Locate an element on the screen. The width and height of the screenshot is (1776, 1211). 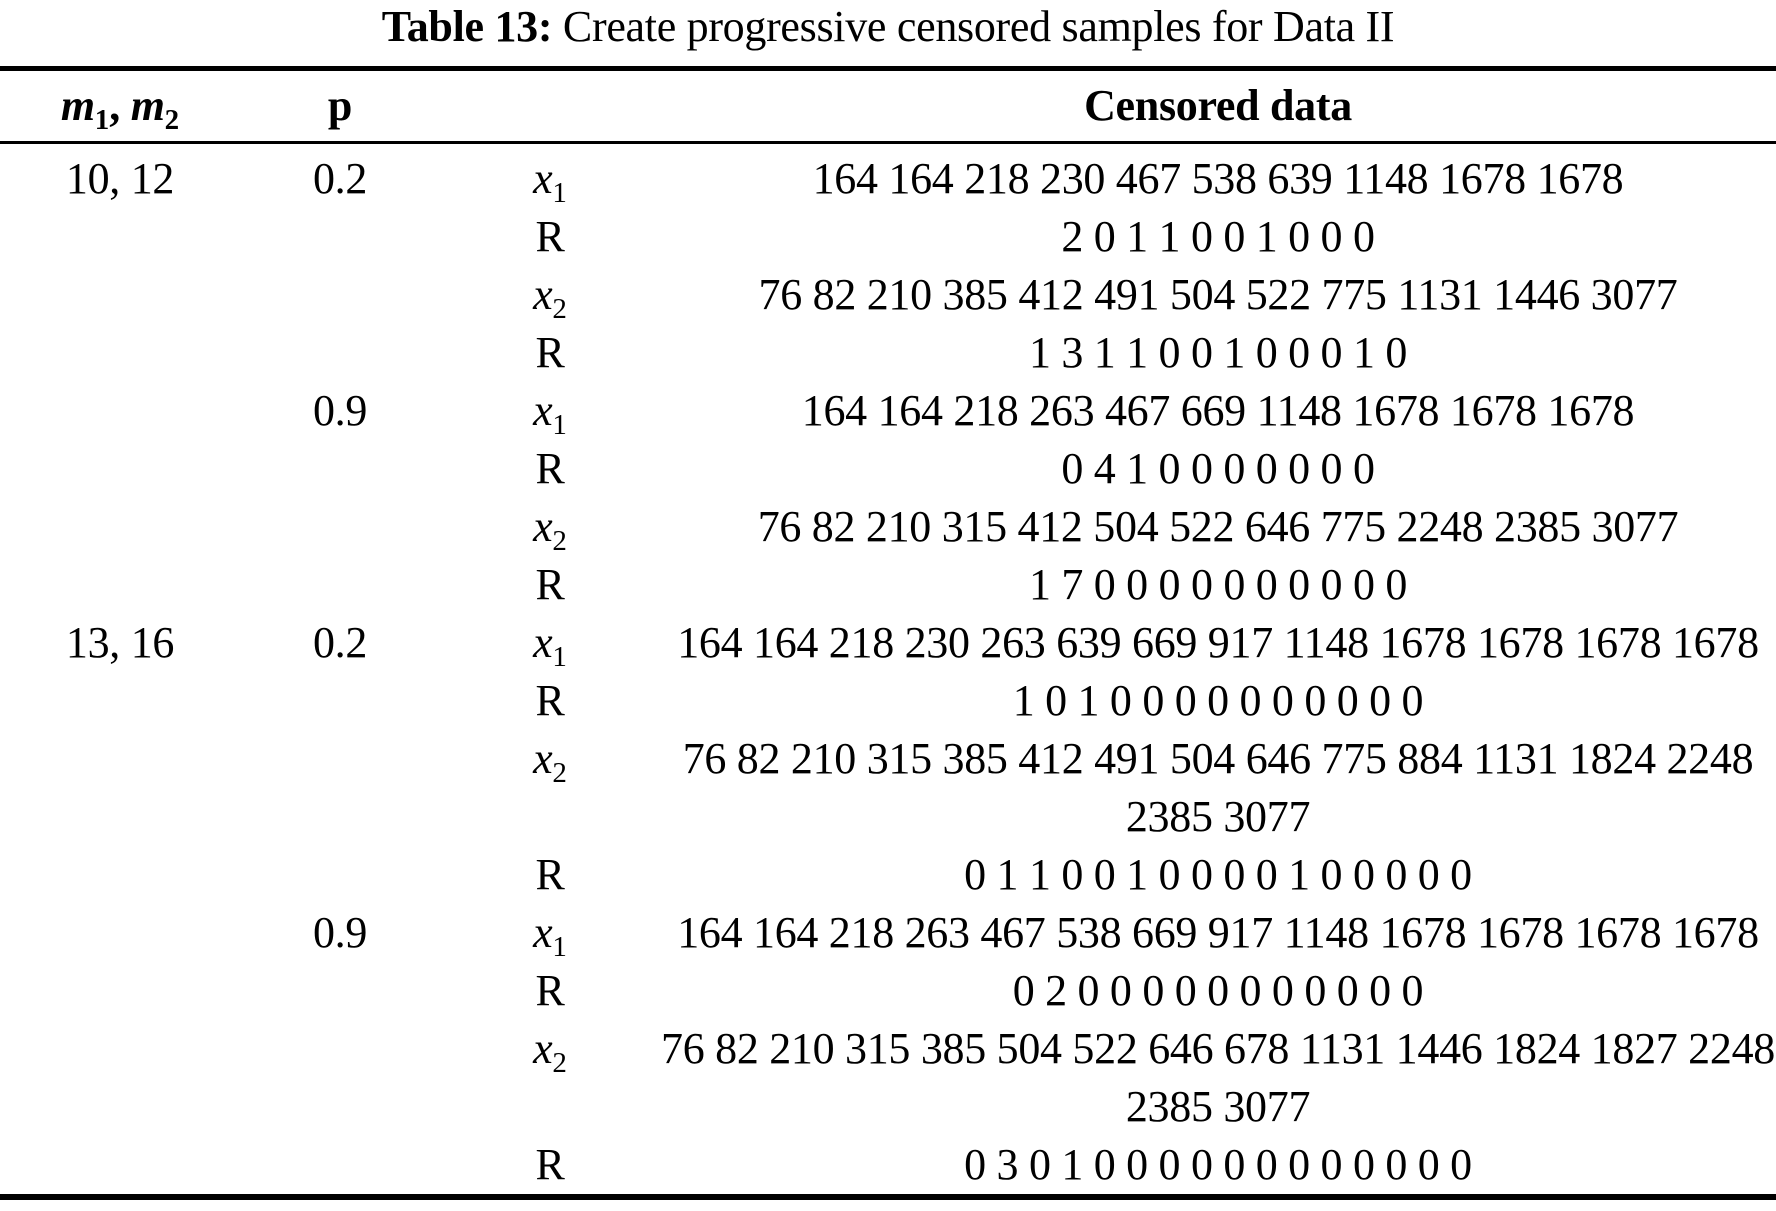
table-number: Table 13: is located at coordinates (467, 26).